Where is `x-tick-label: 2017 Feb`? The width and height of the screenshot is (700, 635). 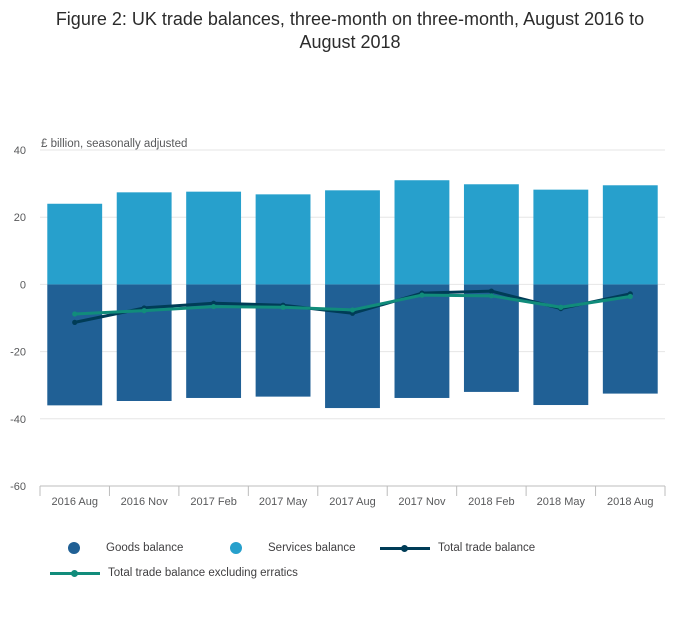
x-tick-label: 2017 Feb is located at coordinates (213, 502).